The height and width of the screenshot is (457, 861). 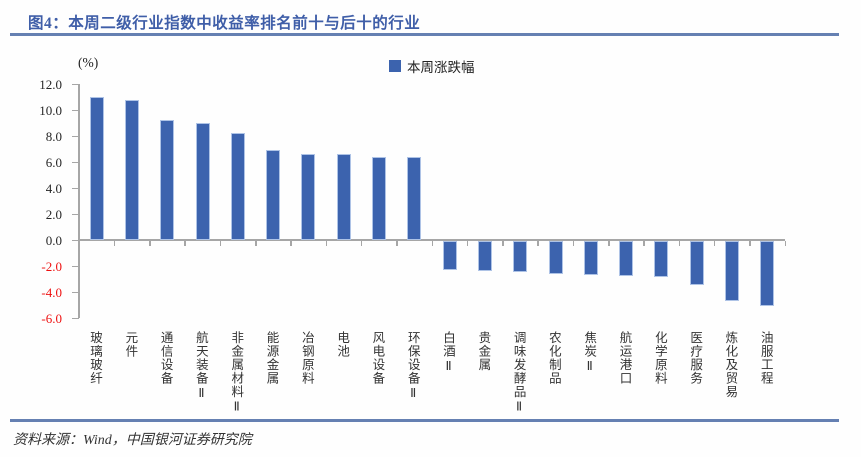 What do you see at coordinates (626, 259) in the screenshot?
I see `bar-航运港口` at bounding box center [626, 259].